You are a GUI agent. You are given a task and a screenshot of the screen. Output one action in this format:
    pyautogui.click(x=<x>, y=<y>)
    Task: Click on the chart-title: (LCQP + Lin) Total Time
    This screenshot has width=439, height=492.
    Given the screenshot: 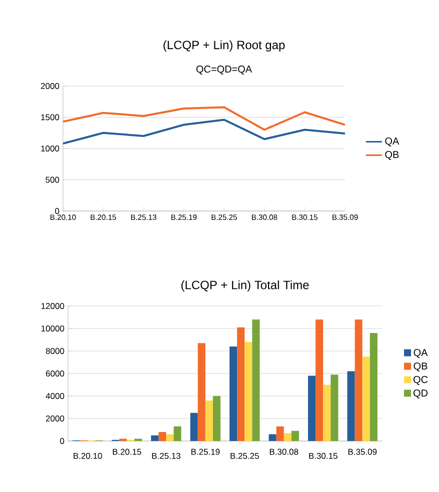 What is the action you would take?
    pyautogui.click(x=245, y=286)
    